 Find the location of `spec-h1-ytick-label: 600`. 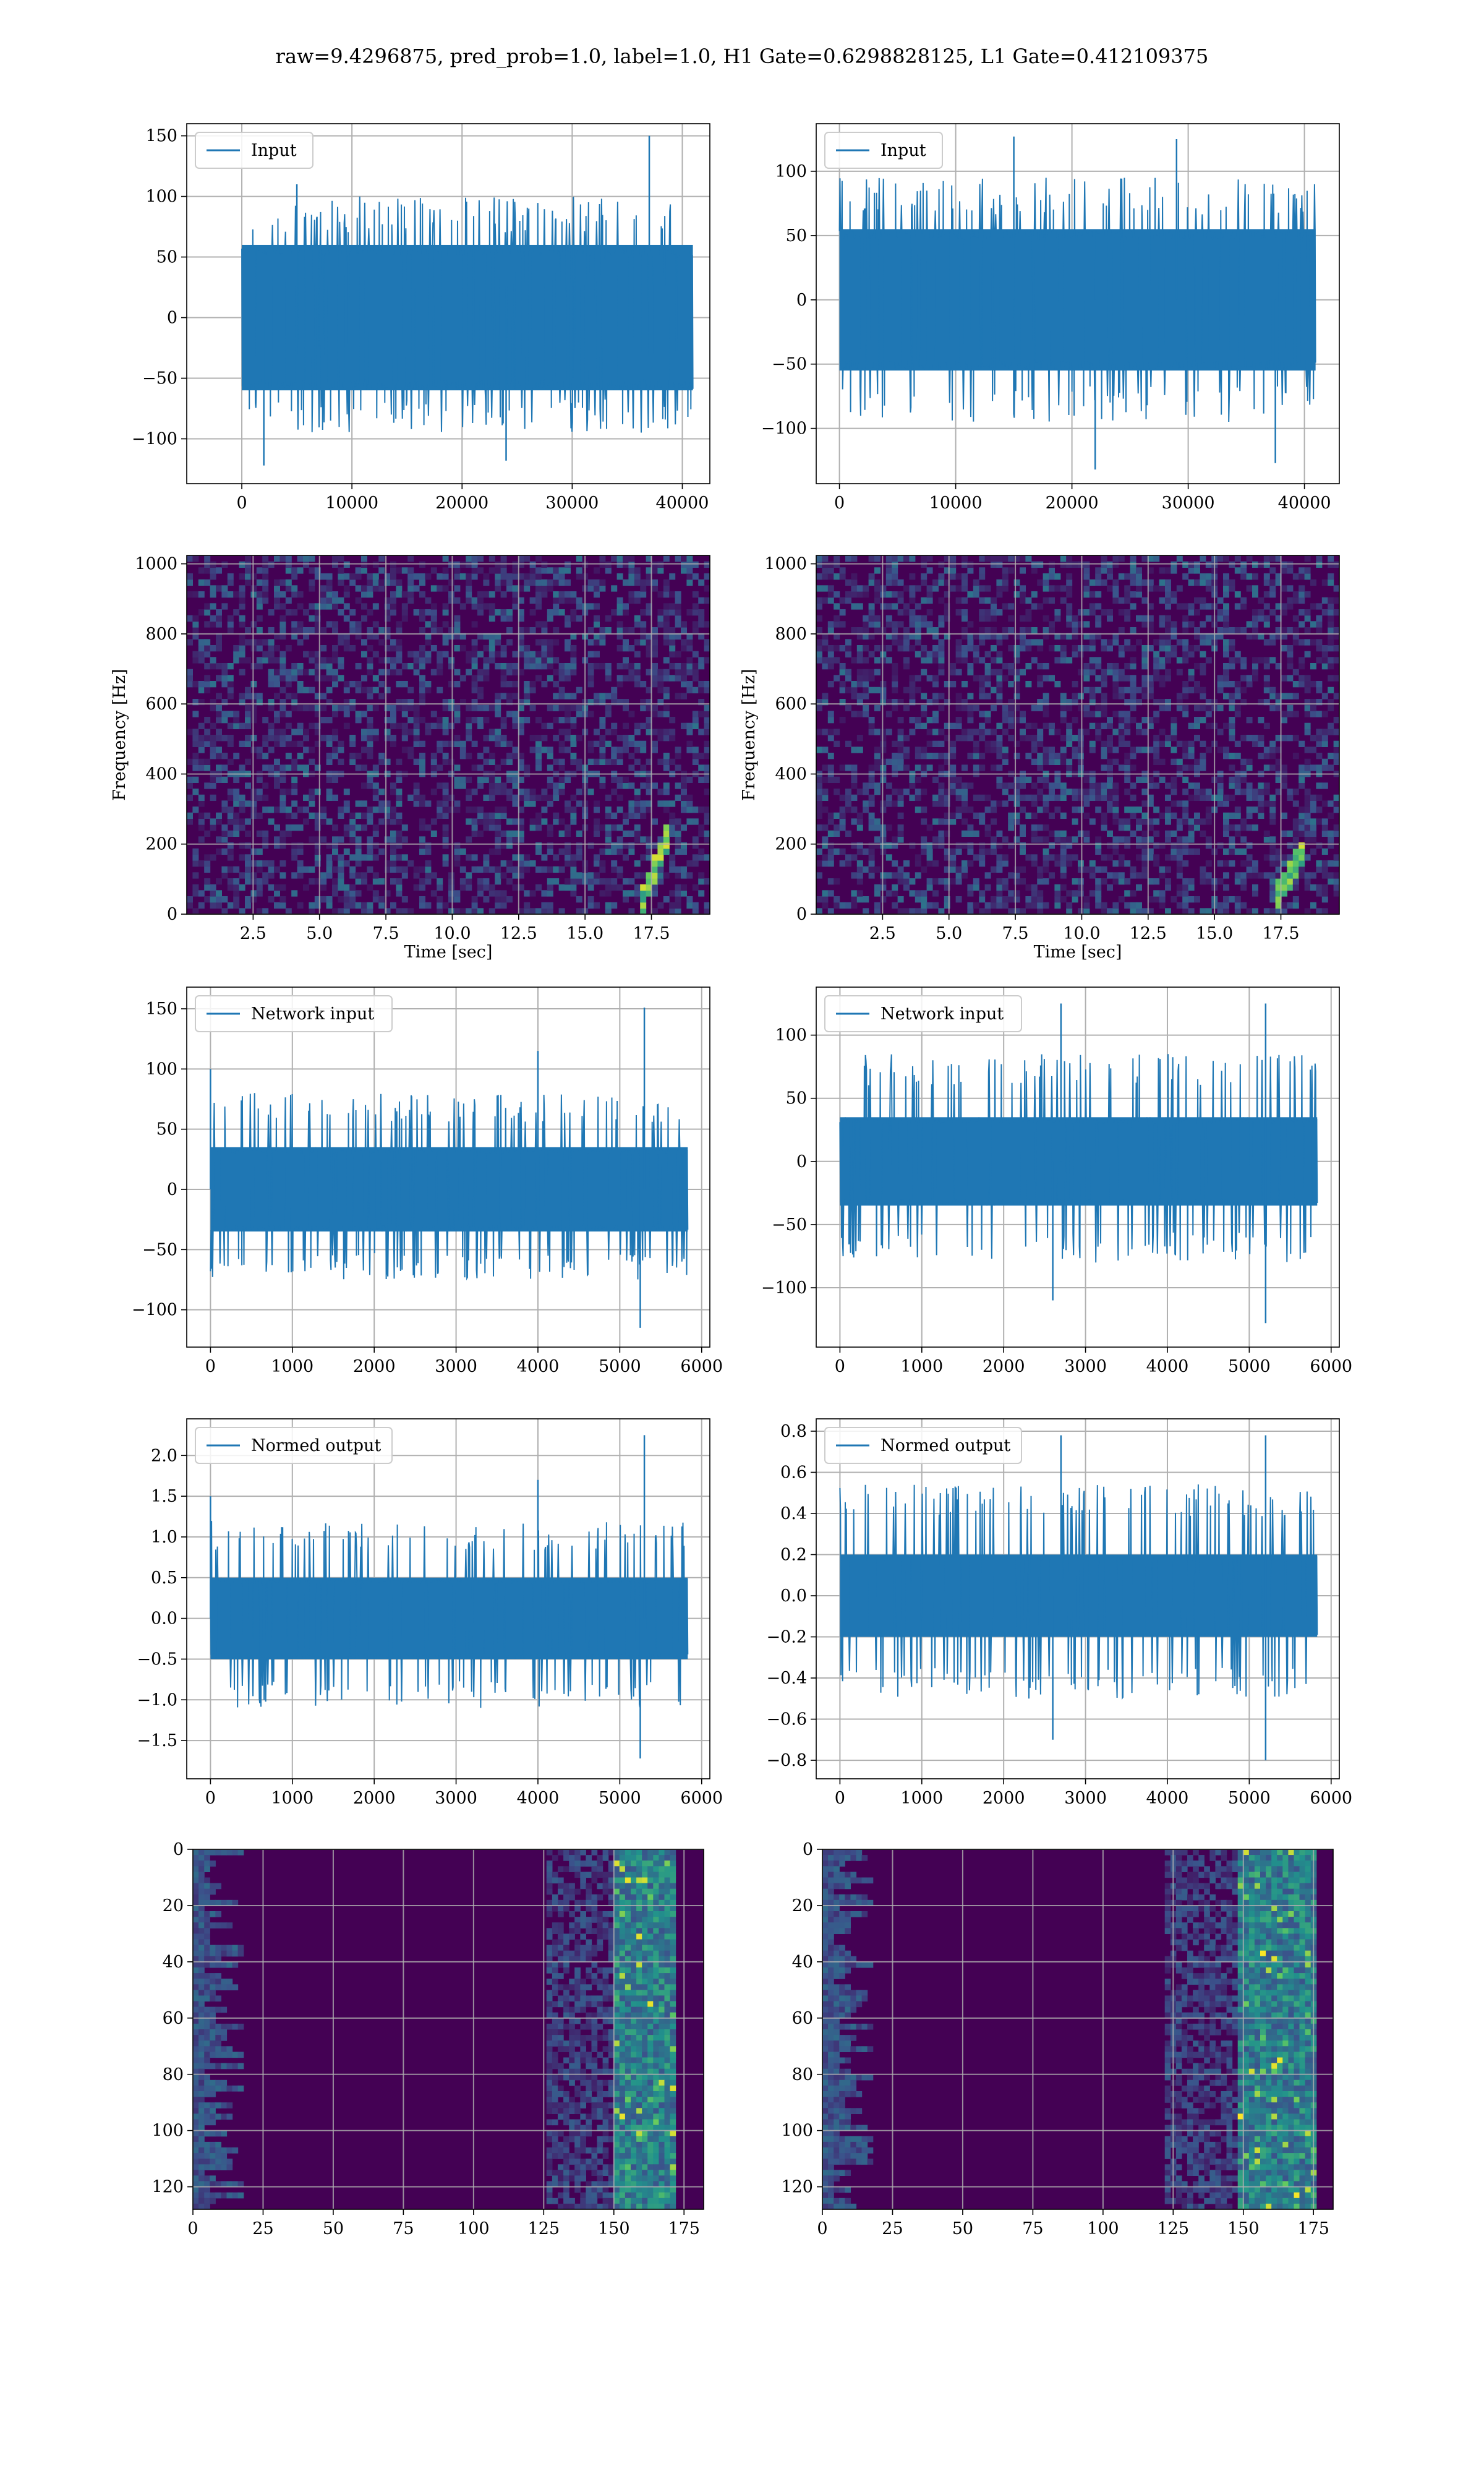

spec-h1-ytick-label: 600 is located at coordinates (161, 705).